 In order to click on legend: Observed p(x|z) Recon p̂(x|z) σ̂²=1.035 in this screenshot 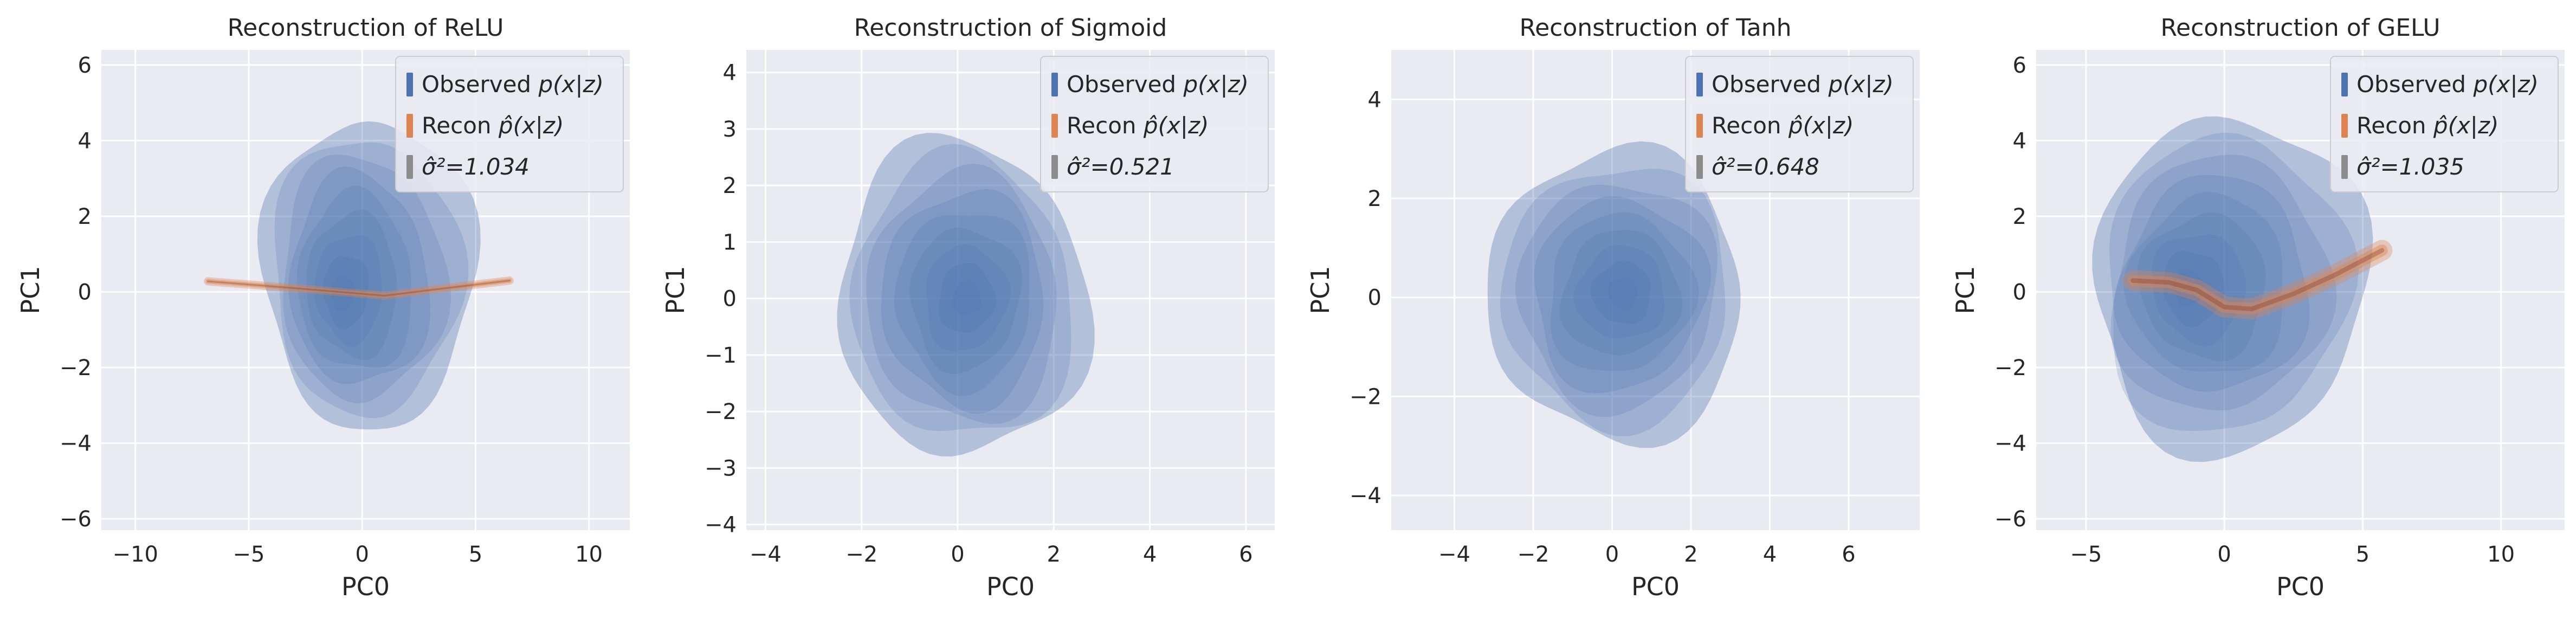, I will do `click(2444, 124)`.